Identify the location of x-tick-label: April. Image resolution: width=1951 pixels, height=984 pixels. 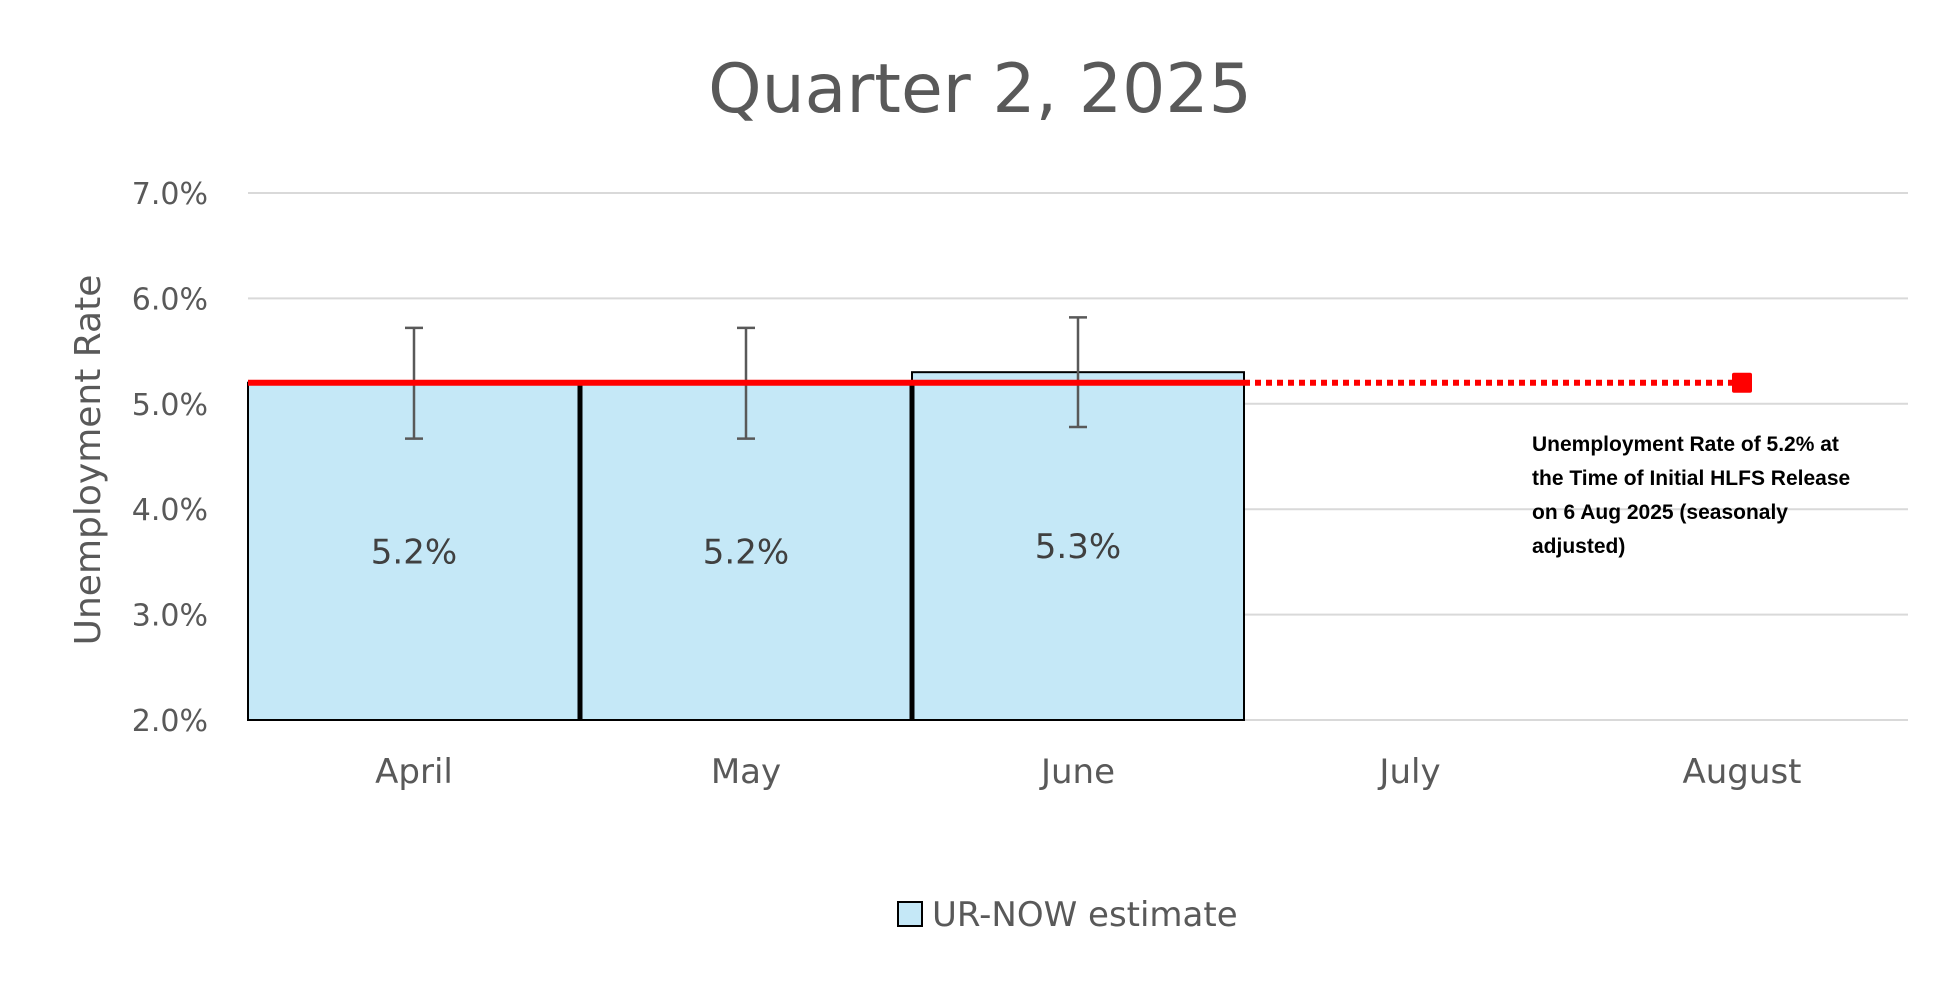
(414, 772).